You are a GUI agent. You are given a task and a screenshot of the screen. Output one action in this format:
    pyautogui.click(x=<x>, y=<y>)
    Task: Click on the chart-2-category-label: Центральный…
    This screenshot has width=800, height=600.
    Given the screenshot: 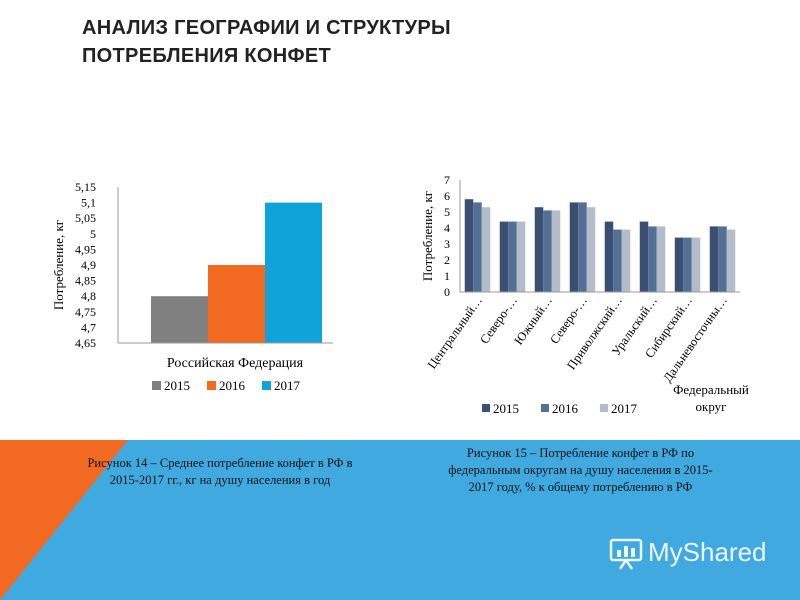 What is the action you would take?
    pyautogui.click(x=455, y=333)
    